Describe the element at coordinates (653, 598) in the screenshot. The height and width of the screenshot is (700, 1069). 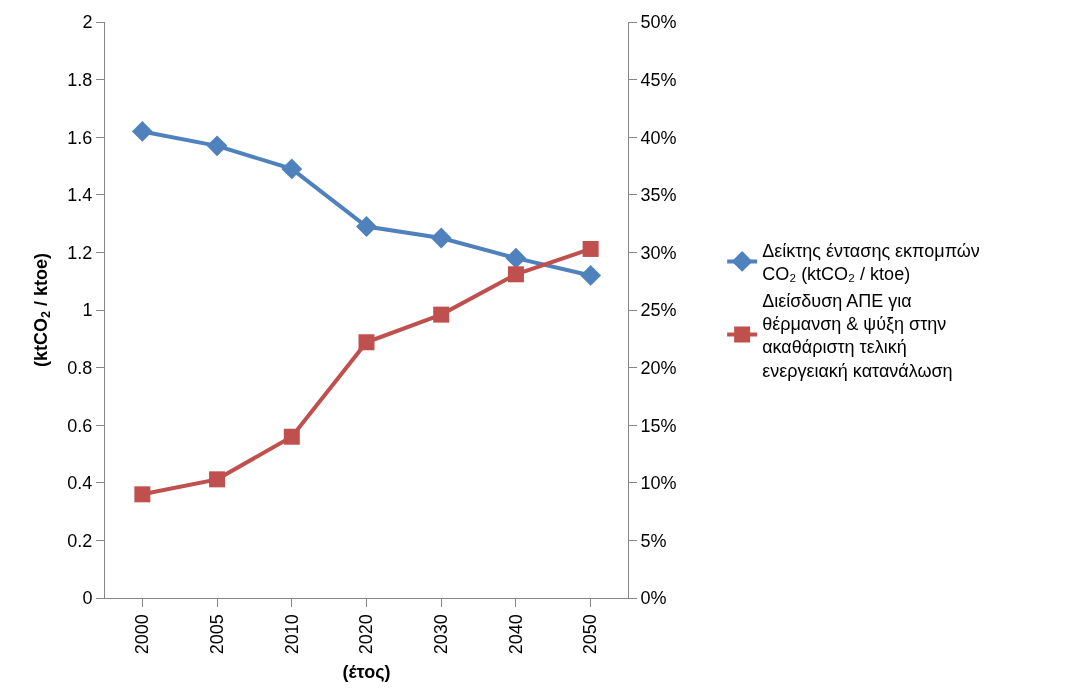
I see `y2-tick-label: 0%` at that location.